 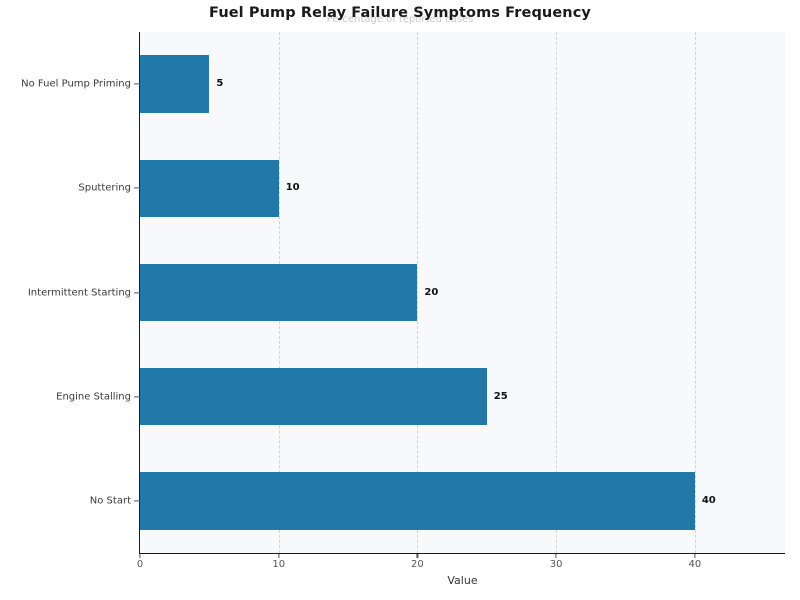 What do you see at coordinates (140, 564) in the screenshot?
I see `x-axis-tick-label: 0` at bounding box center [140, 564].